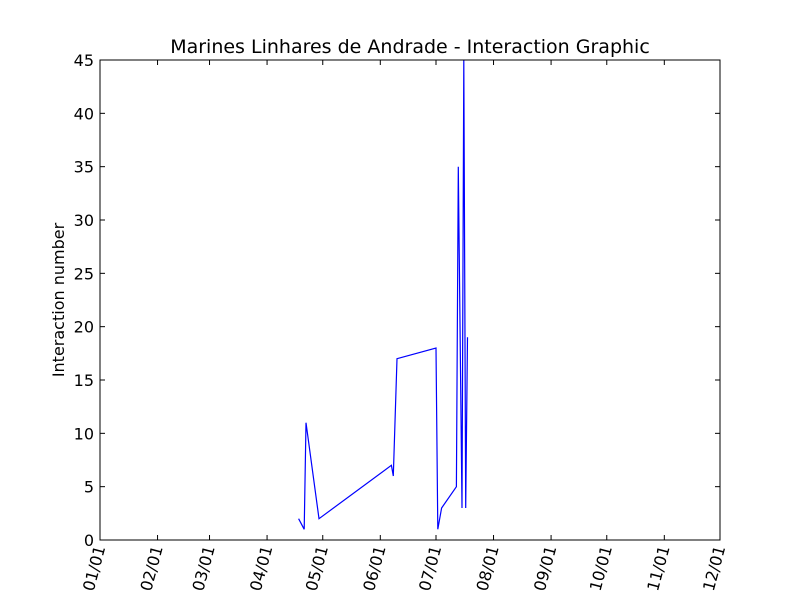 The width and height of the screenshot is (800, 600). I want to click on y-tick-label: 20, so click(84, 327).